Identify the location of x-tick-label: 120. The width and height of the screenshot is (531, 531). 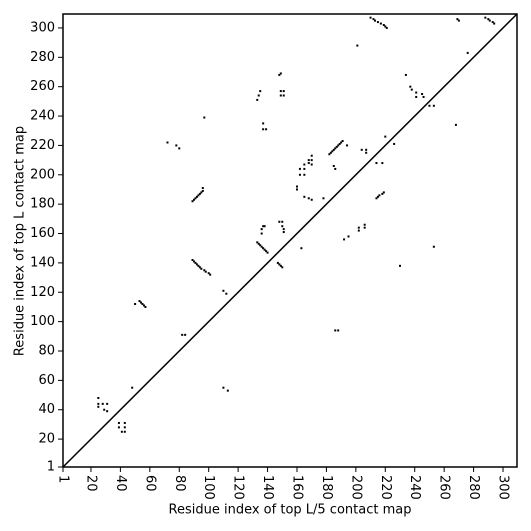
(238, 487).